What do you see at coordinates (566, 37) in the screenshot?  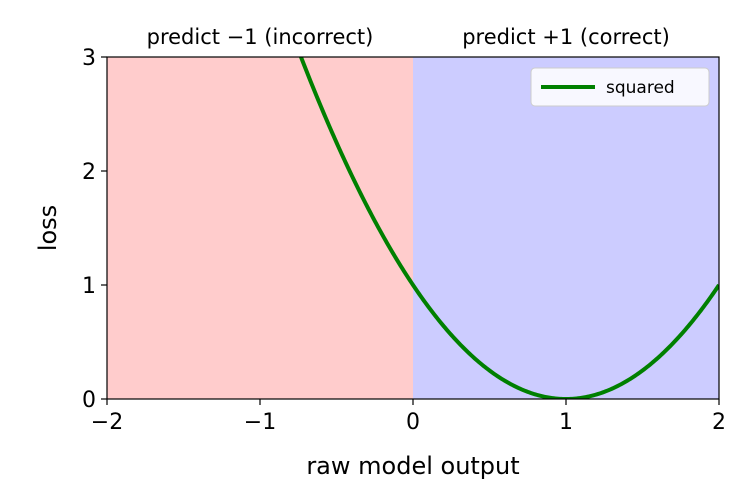 I see `region-label-1: predict +1 (correct)` at bounding box center [566, 37].